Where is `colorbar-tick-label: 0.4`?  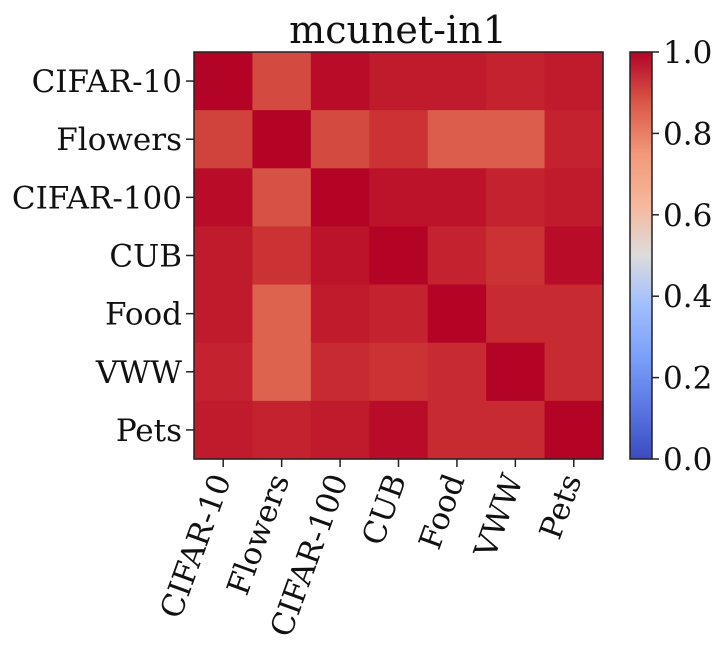 colorbar-tick-label: 0.4 is located at coordinates (687, 297).